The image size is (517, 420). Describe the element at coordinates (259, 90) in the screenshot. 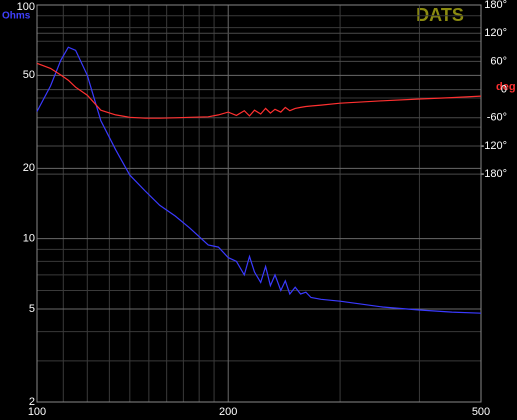

I see `series-line` at that location.